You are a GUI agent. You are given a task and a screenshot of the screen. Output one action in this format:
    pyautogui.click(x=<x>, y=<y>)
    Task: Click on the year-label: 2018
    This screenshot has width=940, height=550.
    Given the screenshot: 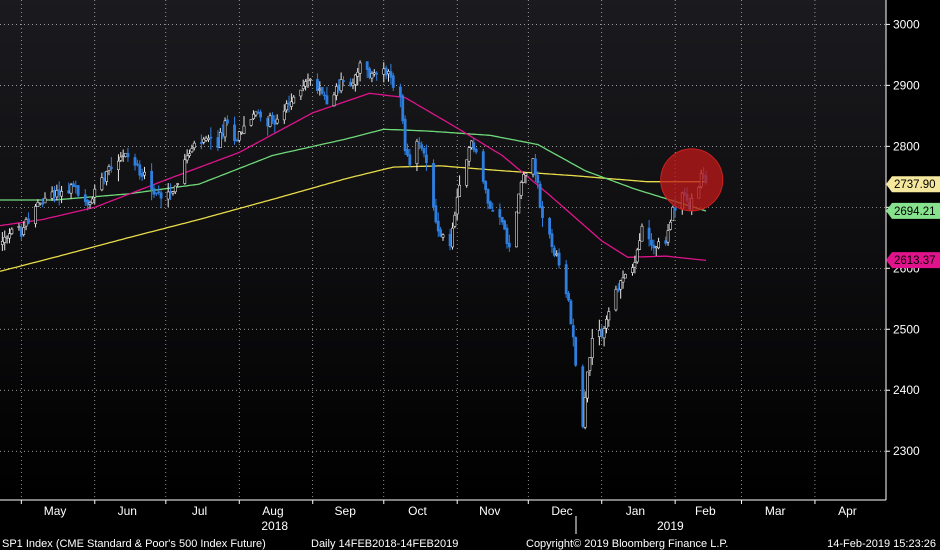 What is the action you would take?
    pyautogui.click(x=274, y=526)
    